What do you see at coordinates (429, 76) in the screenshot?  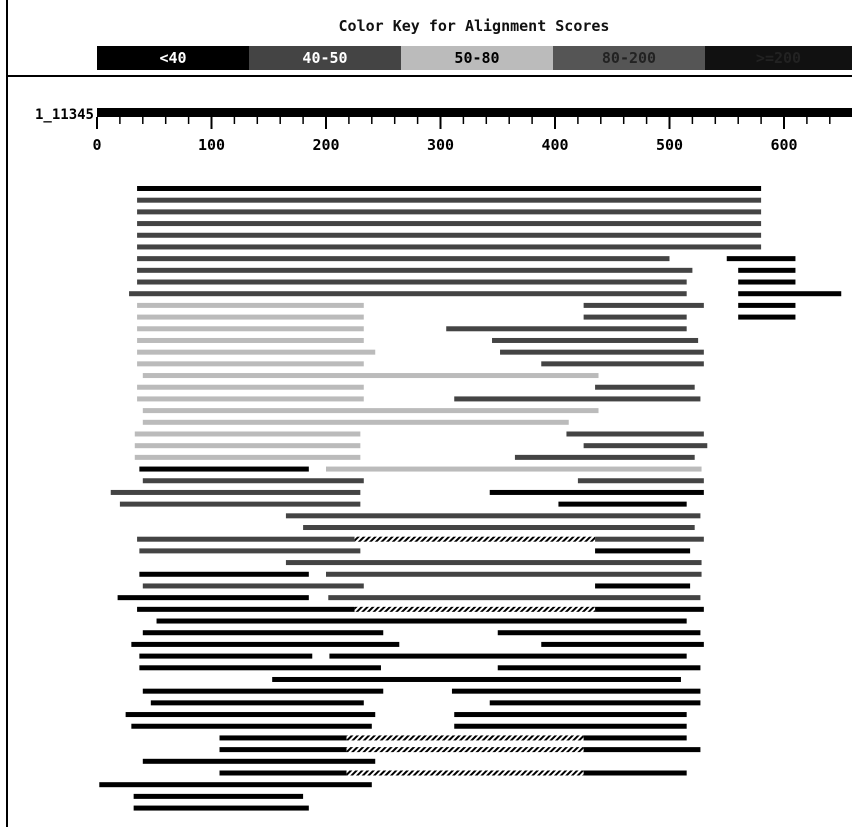 I see `divider-rule` at bounding box center [429, 76].